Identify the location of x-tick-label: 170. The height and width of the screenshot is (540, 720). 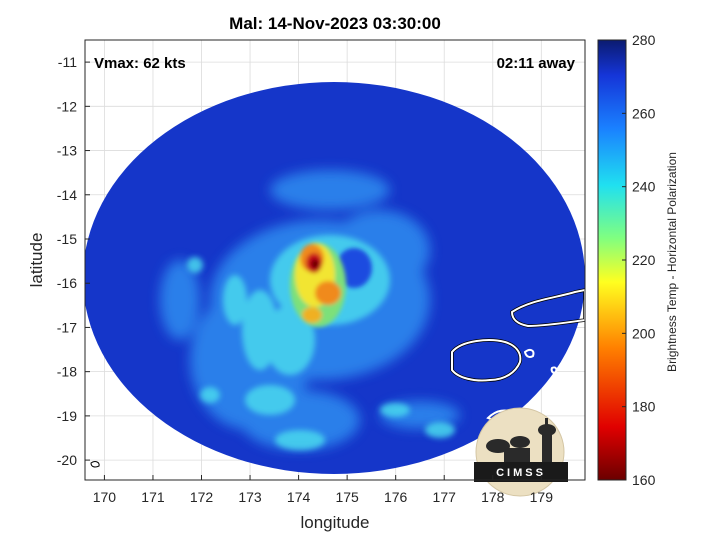
(105, 497).